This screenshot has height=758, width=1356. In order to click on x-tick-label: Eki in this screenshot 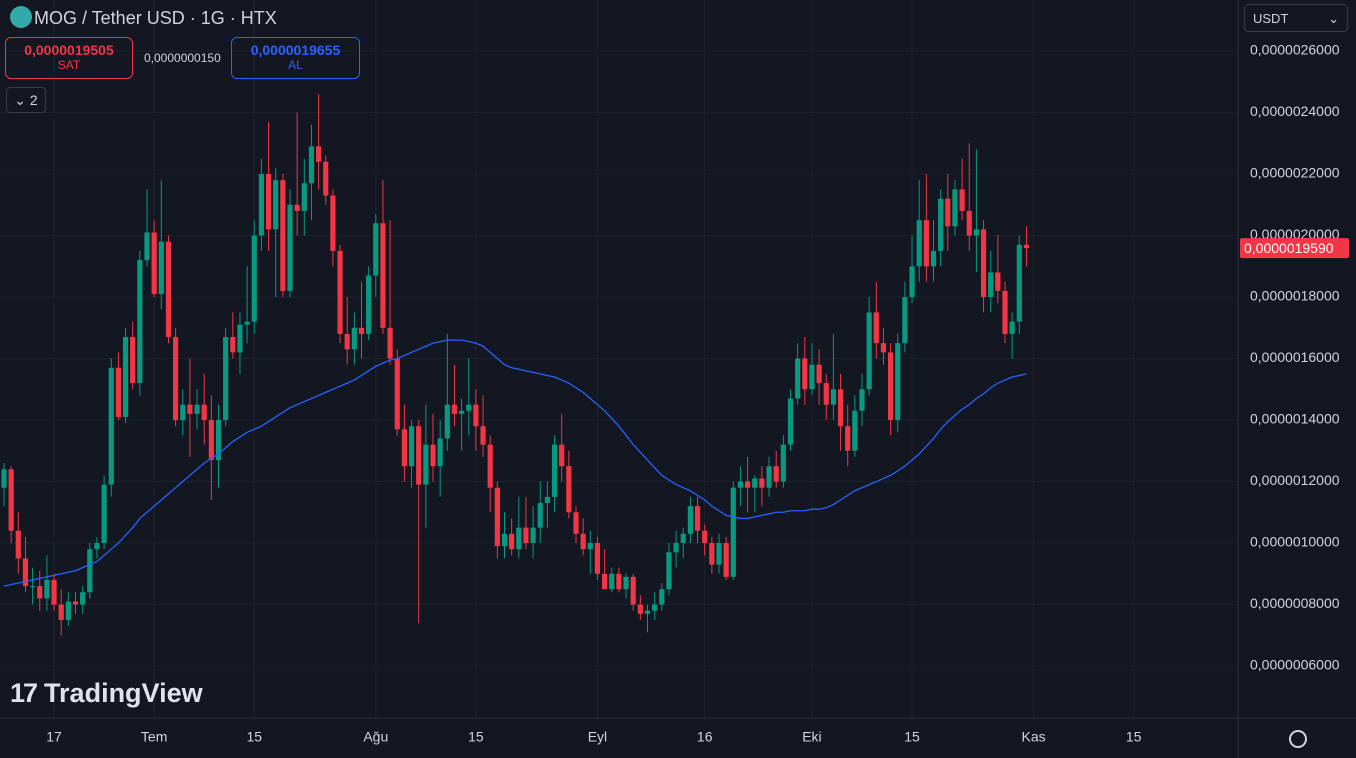, I will do `click(811, 737)`.